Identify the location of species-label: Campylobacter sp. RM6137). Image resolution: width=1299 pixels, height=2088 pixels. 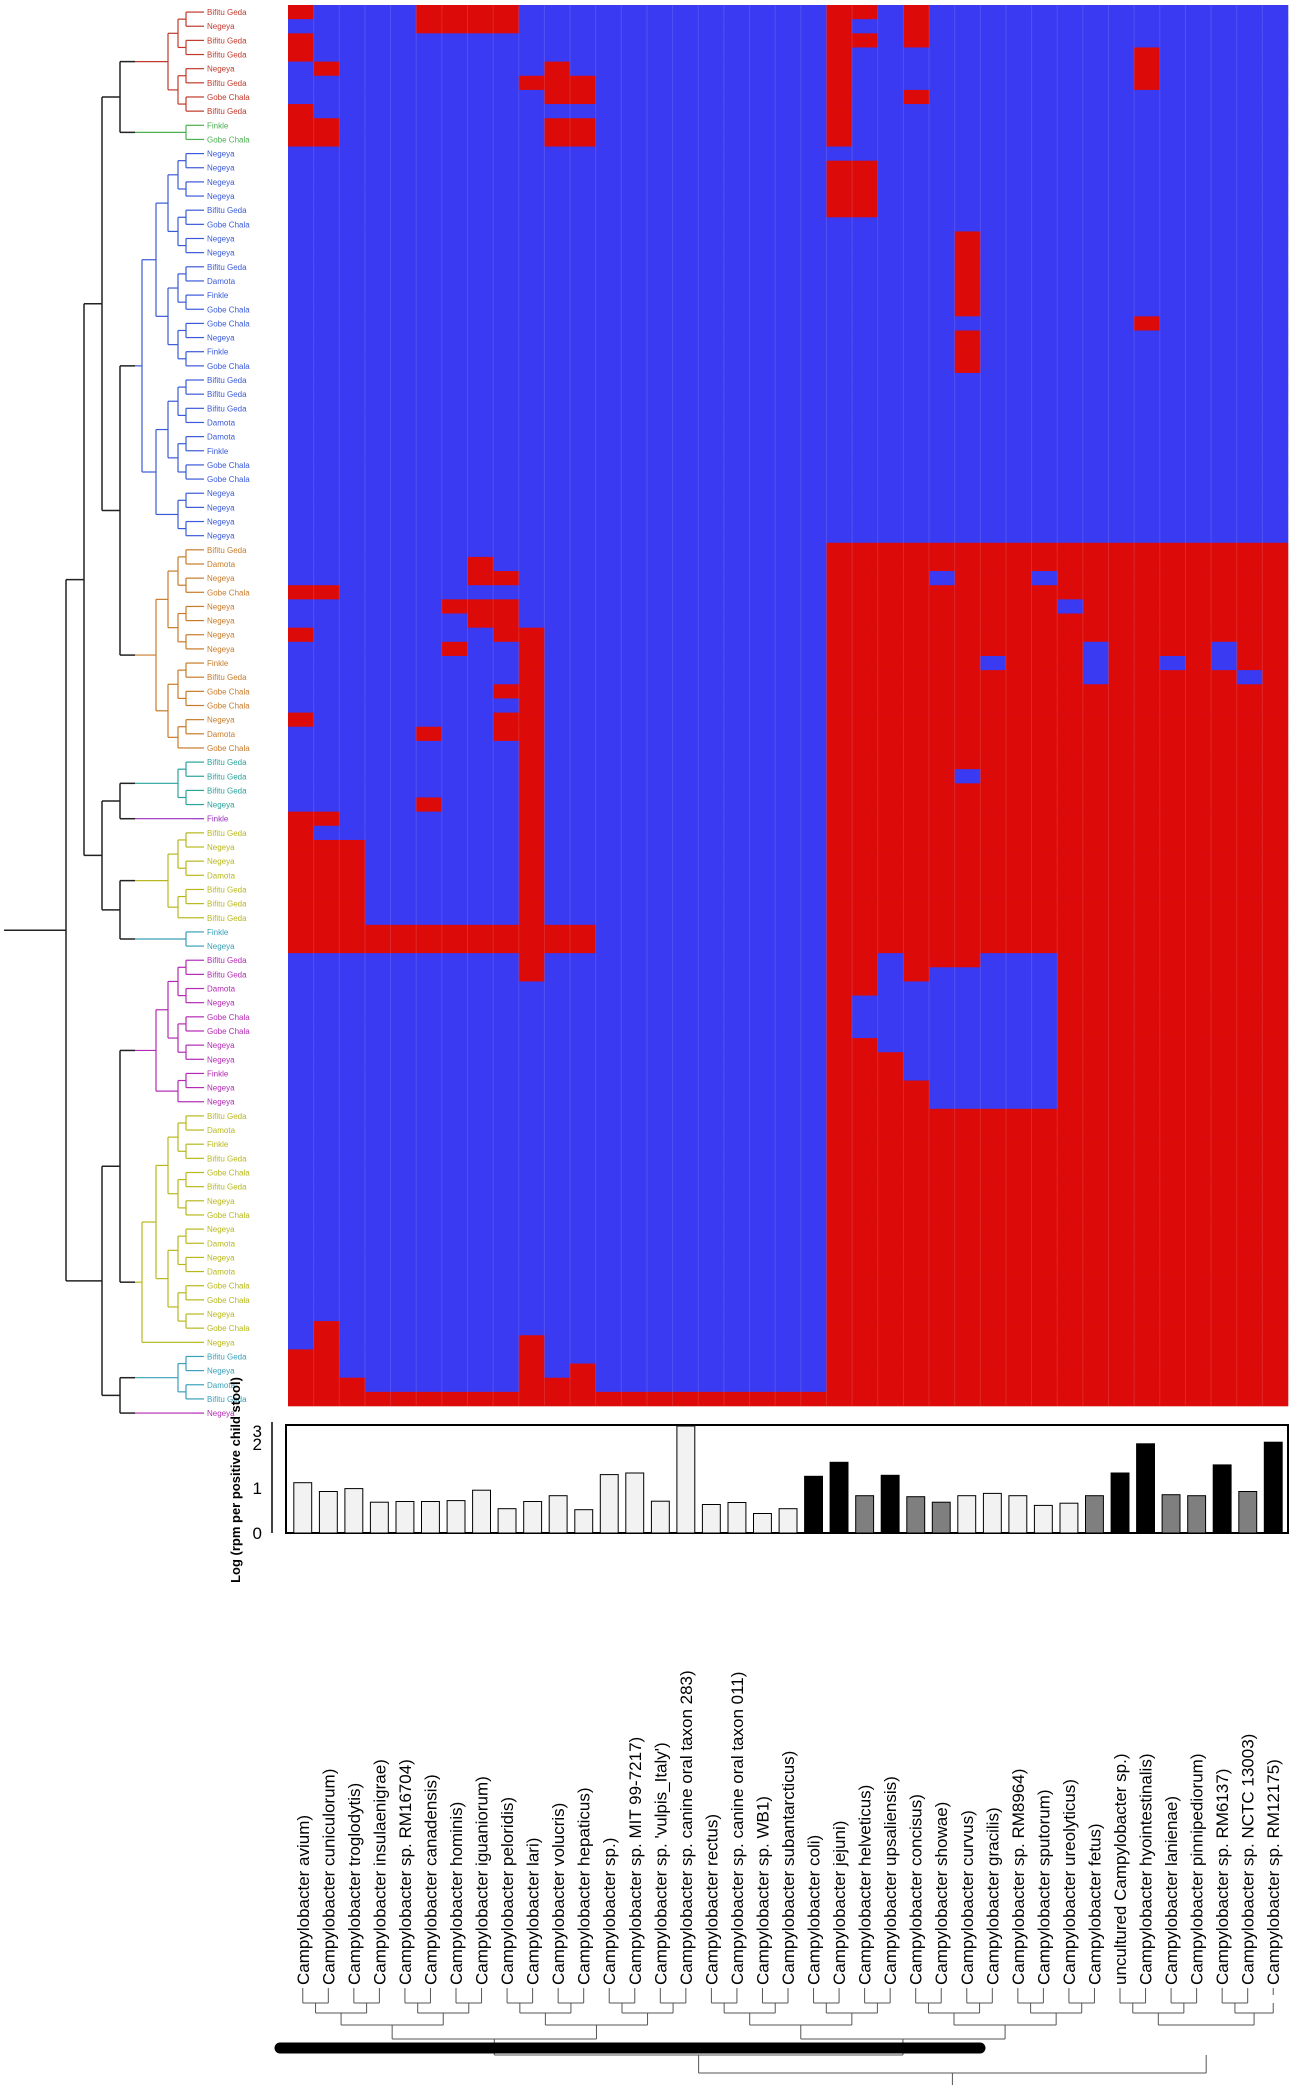
(1222, 1877).